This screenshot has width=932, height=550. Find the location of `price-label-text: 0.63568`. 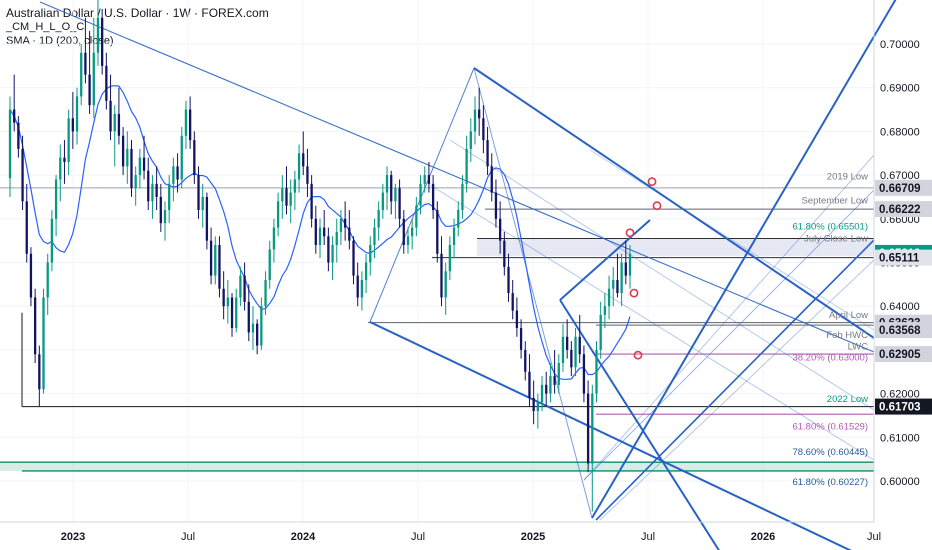

price-label-text: 0.63568 is located at coordinates (900, 331).